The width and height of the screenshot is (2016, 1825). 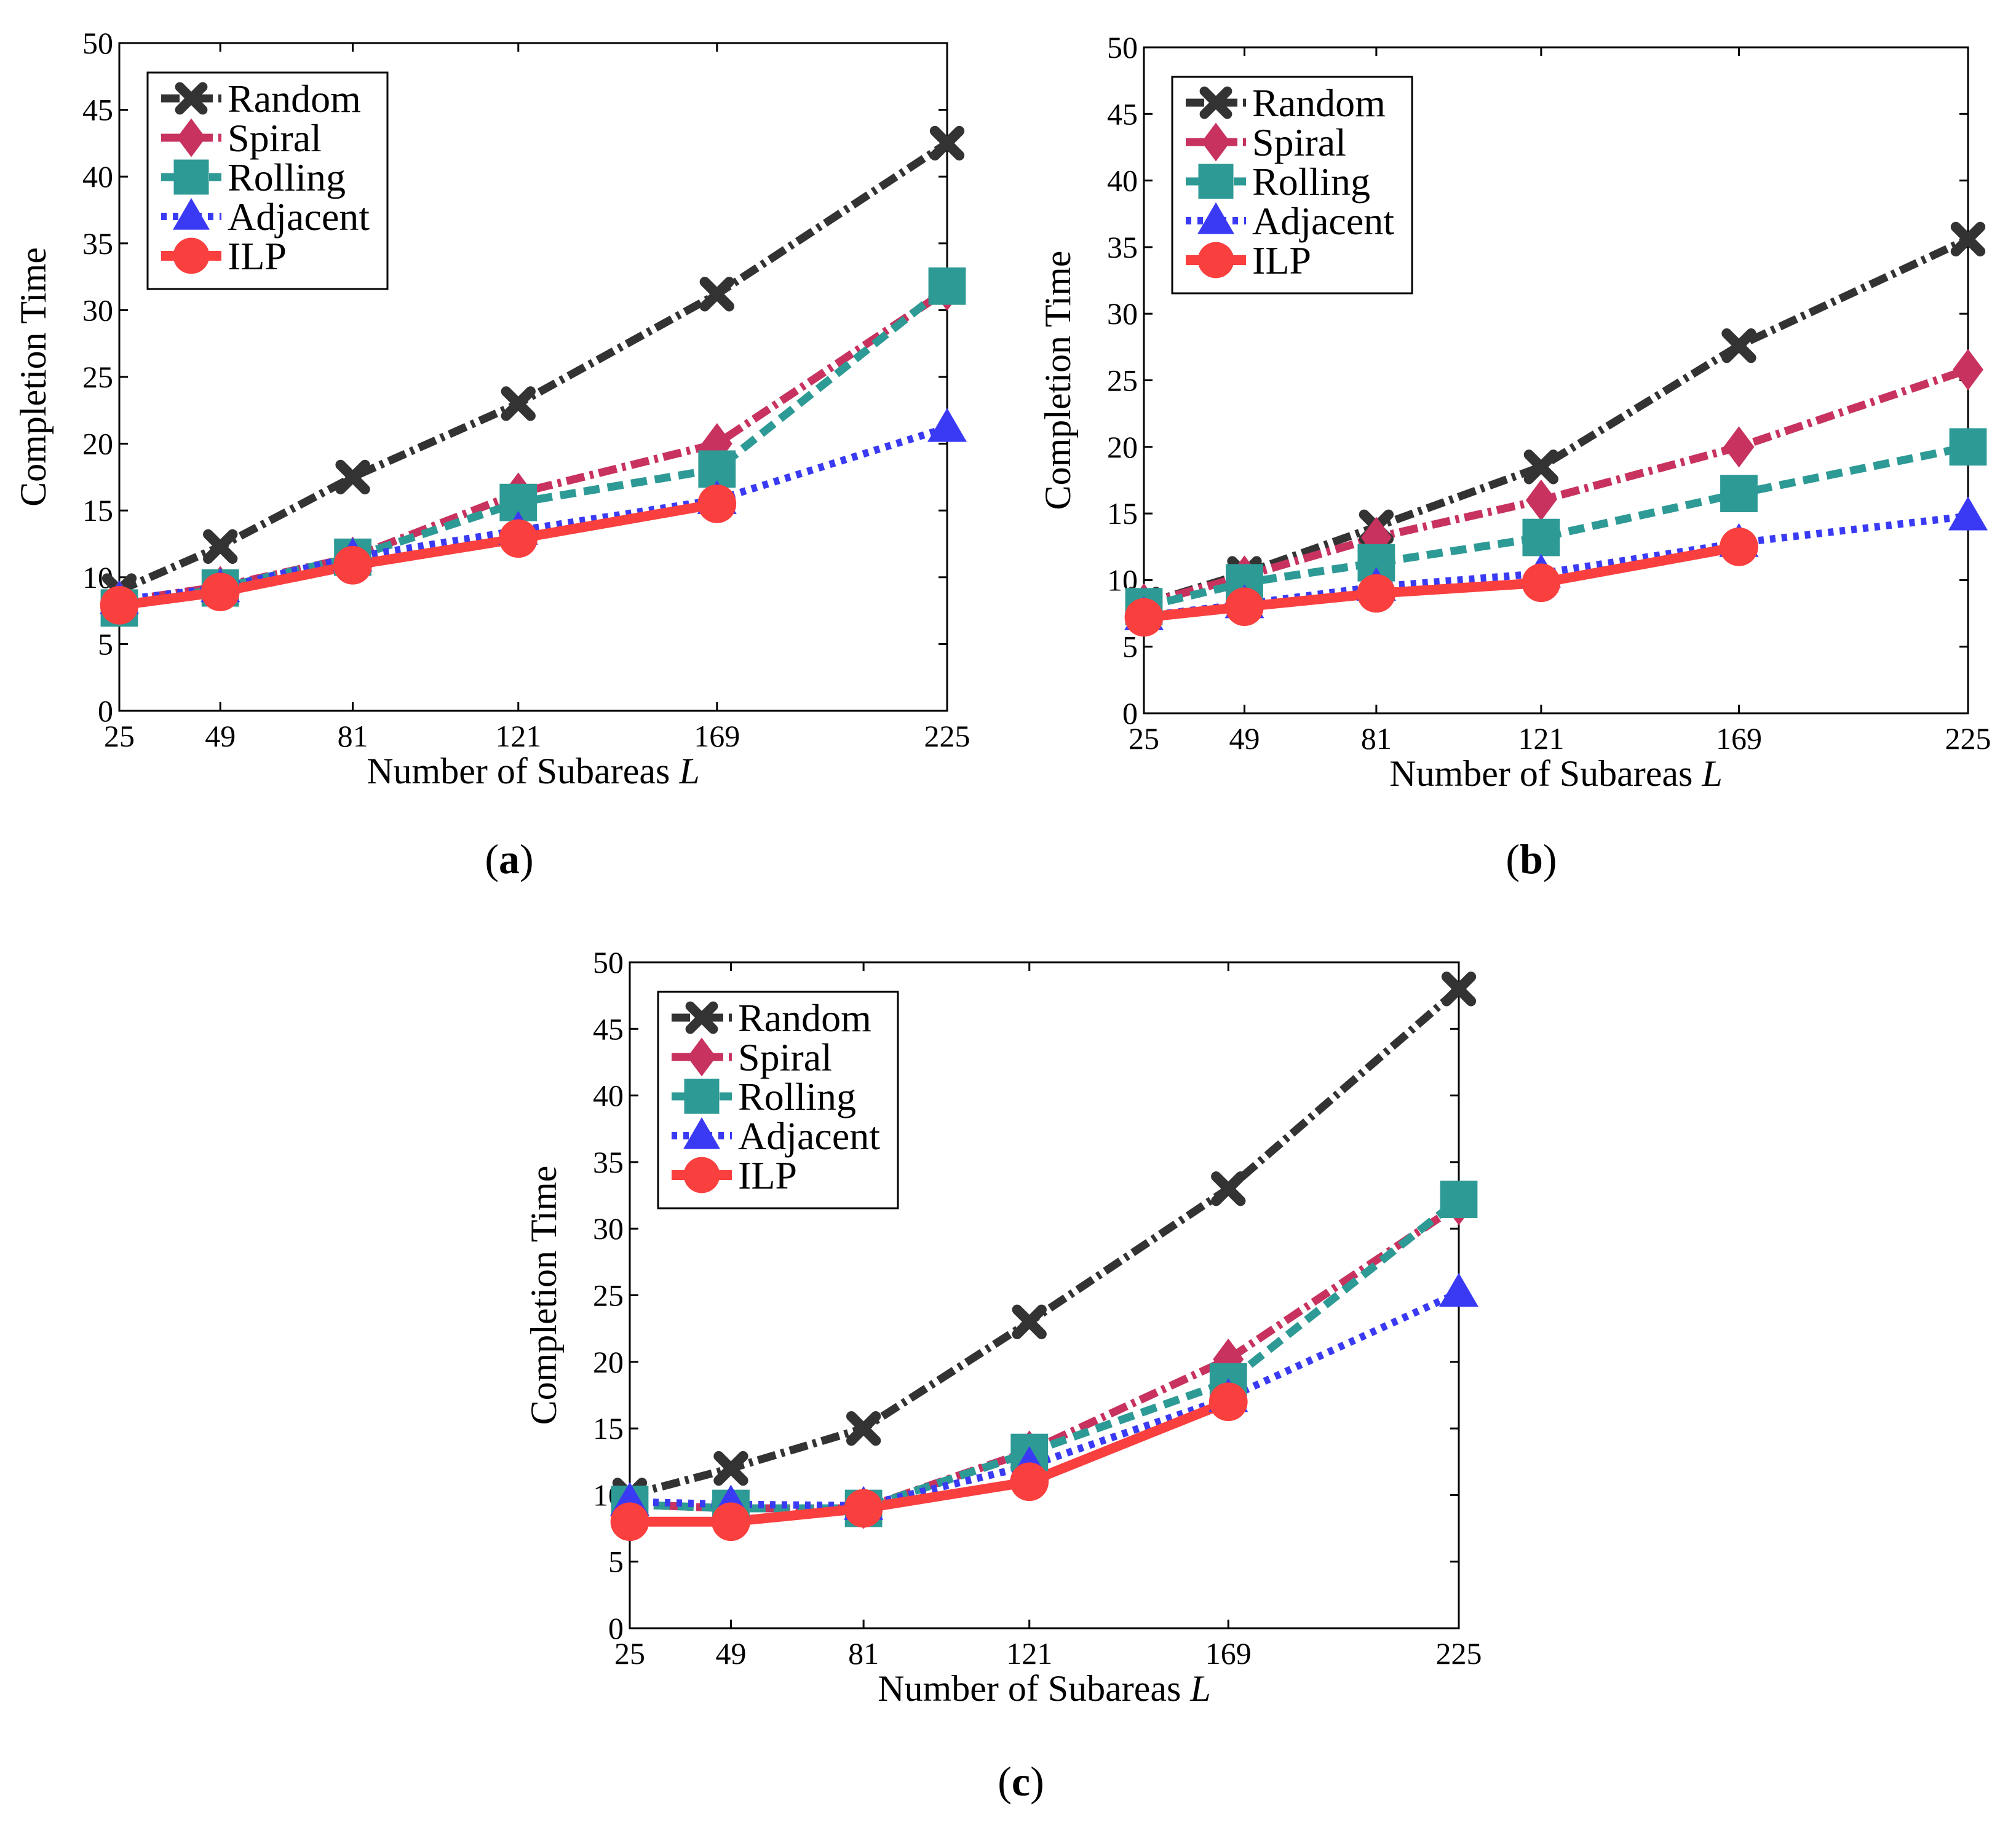 What do you see at coordinates (98, 377) in the screenshot?
I see `y-tick-label: 25` at bounding box center [98, 377].